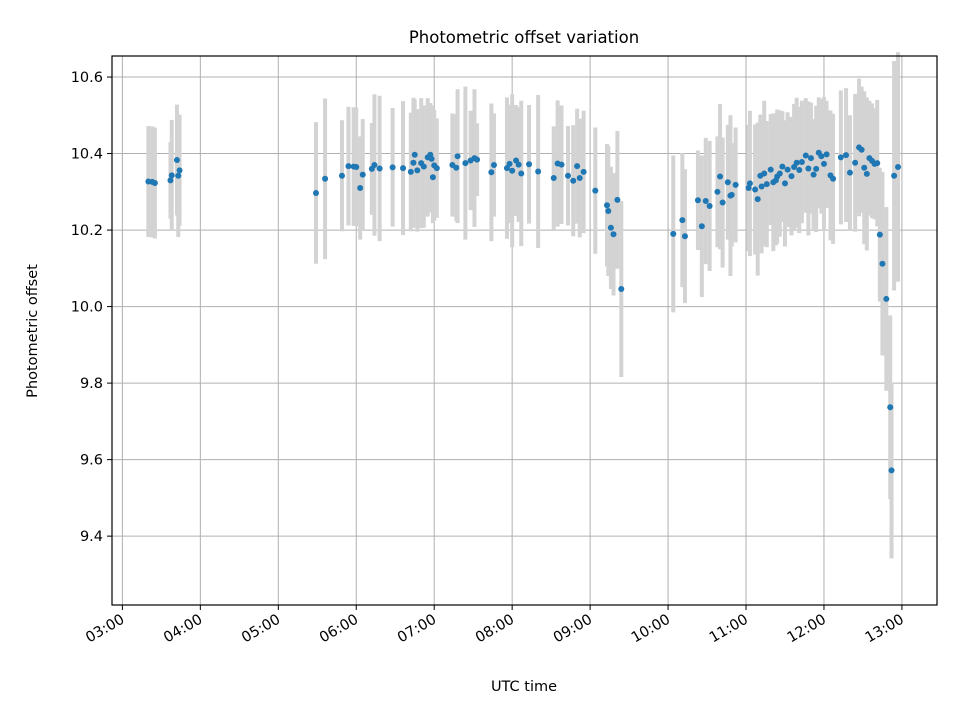  What do you see at coordinates (87, 155) in the screenshot?
I see `y-tick-label: 10.4` at bounding box center [87, 155].